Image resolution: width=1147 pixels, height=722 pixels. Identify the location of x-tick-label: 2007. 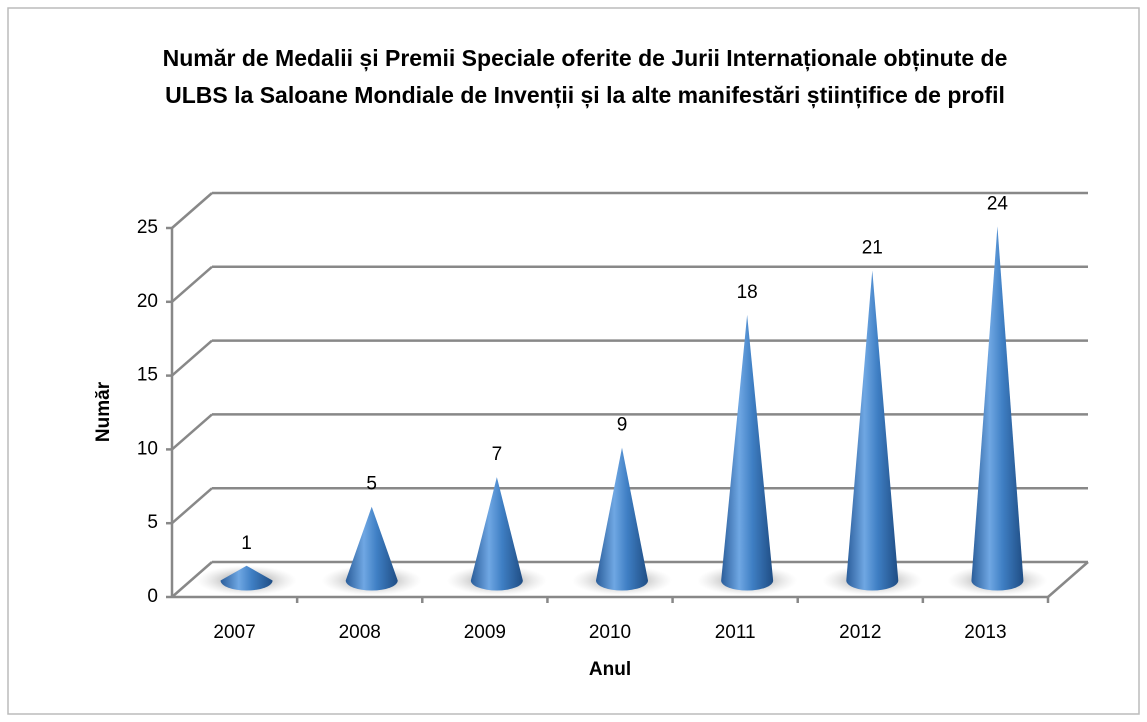
(234, 632).